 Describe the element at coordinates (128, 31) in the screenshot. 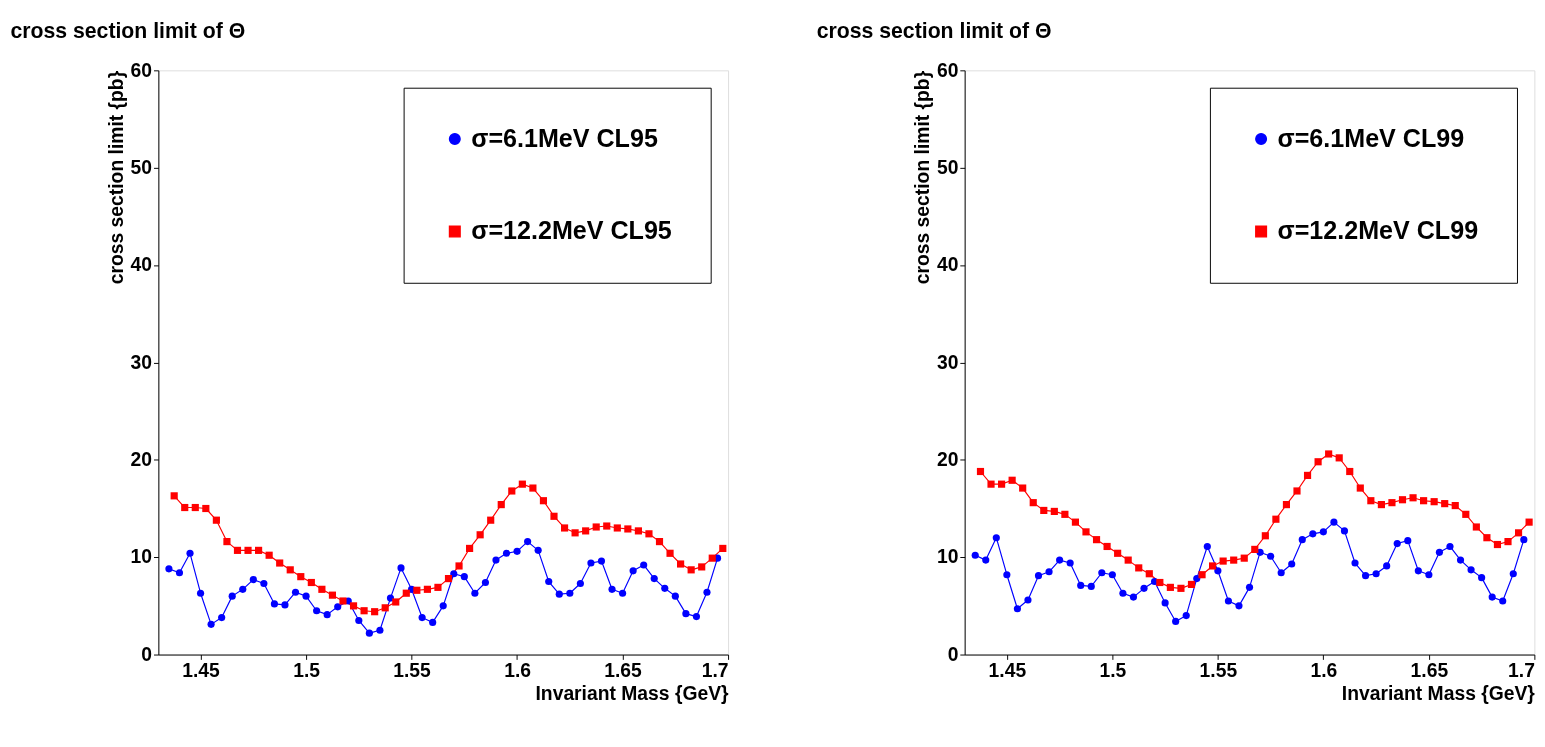

I see `chart-title: cross section limit of Θ` at that location.